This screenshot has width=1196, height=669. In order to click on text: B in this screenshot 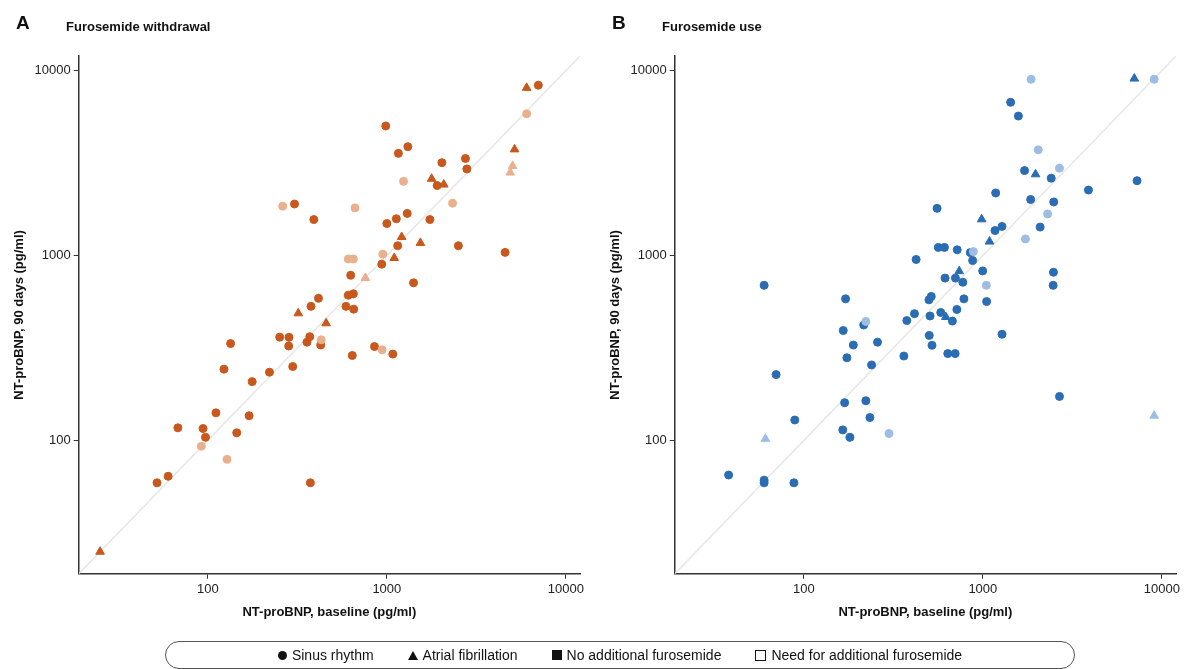, I will do `click(619, 23)`.